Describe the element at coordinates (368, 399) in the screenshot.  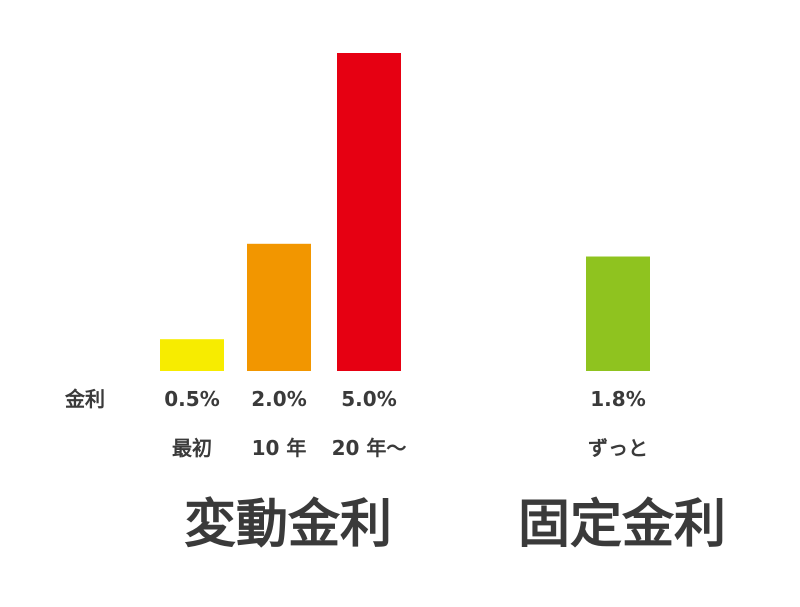
I see `value-label-2: 5.0%` at that location.